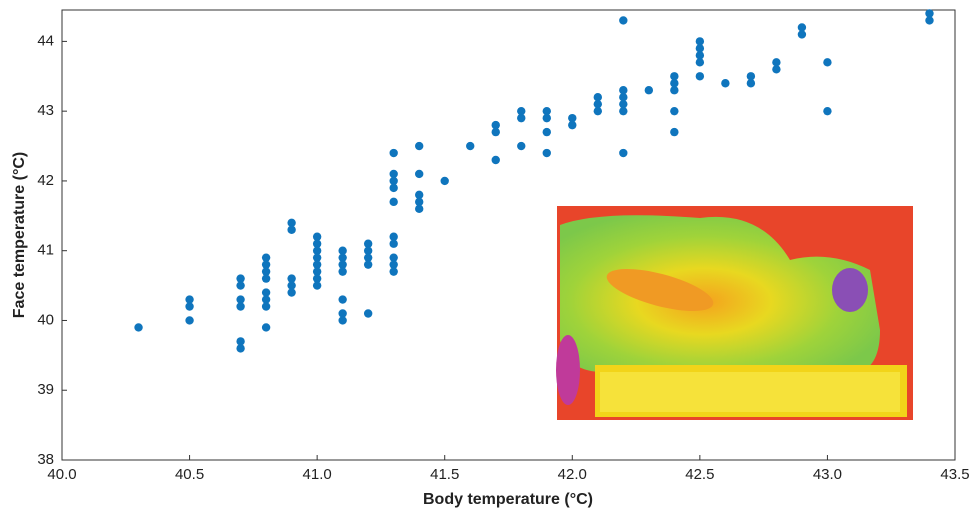  Describe the element at coordinates (61, 474) in the screenshot. I see `x-tick-label: 40.0` at that location.